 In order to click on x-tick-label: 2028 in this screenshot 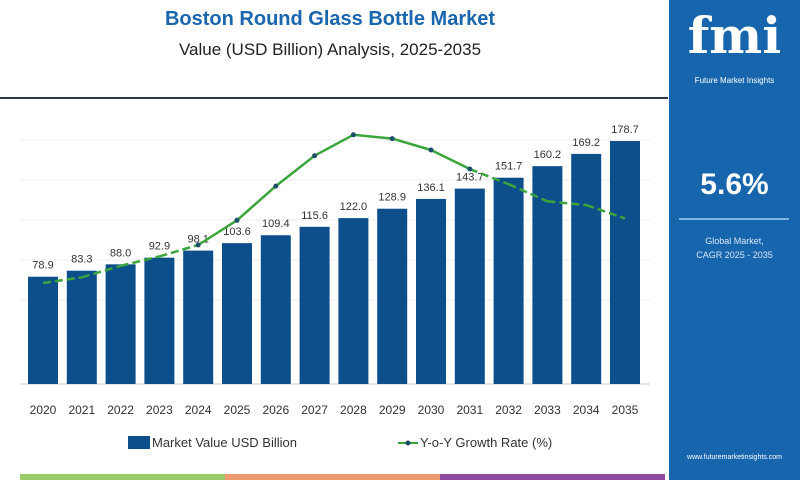, I will do `click(353, 410)`.